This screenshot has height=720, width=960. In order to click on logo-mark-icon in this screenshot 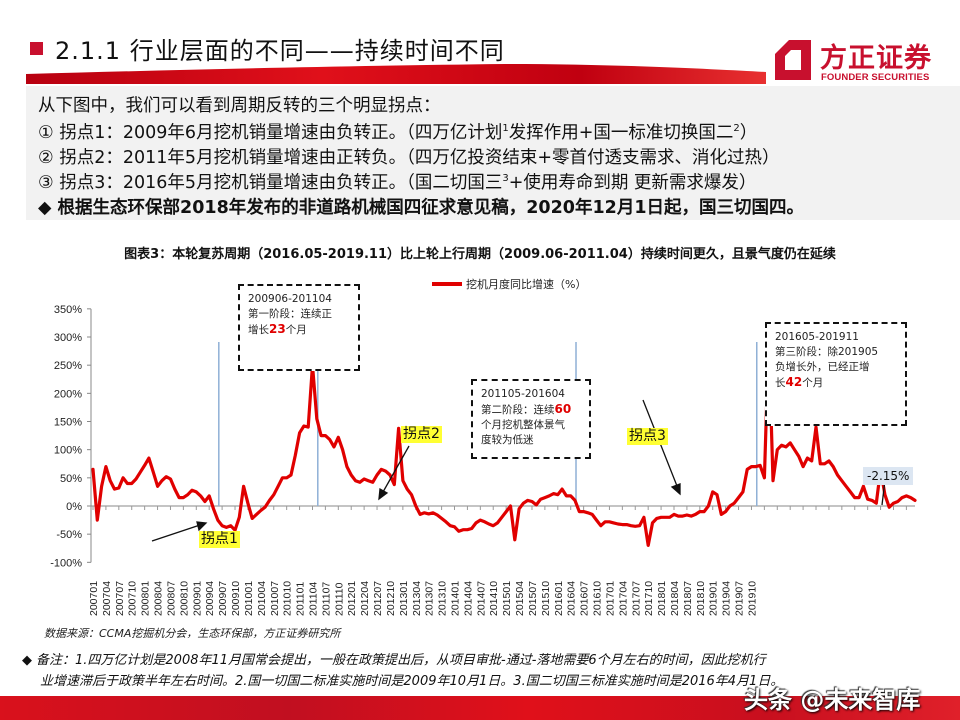, I will do `click(793, 60)`.